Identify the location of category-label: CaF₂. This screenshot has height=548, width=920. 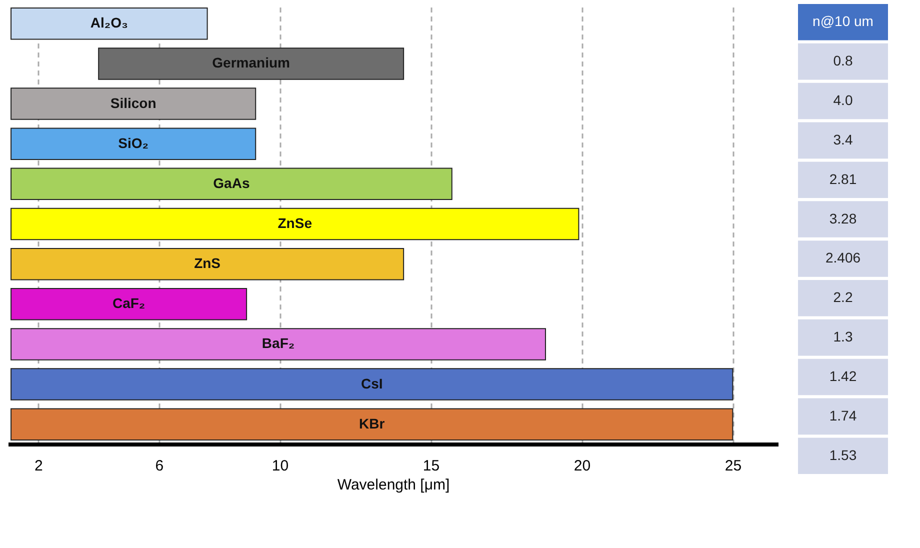
(129, 303).